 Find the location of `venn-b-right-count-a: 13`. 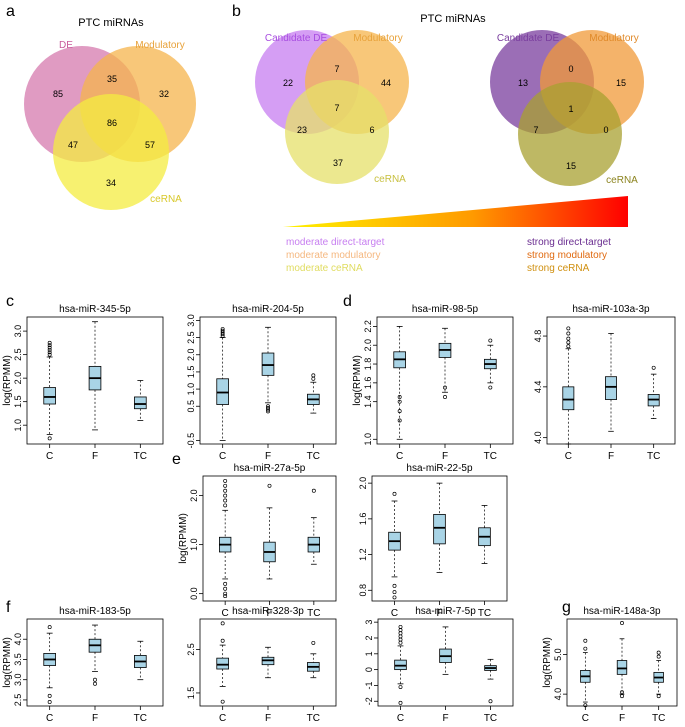

venn-b-right-count-a: 13 is located at coordinates (523, 83).